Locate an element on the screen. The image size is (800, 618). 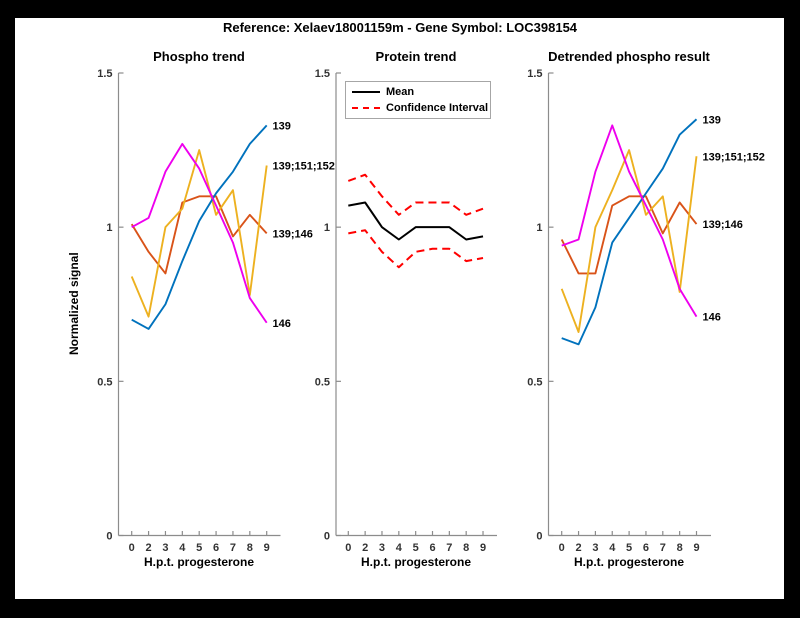
series-line-confidence-interval-lower is located at coordinates (416, 249).